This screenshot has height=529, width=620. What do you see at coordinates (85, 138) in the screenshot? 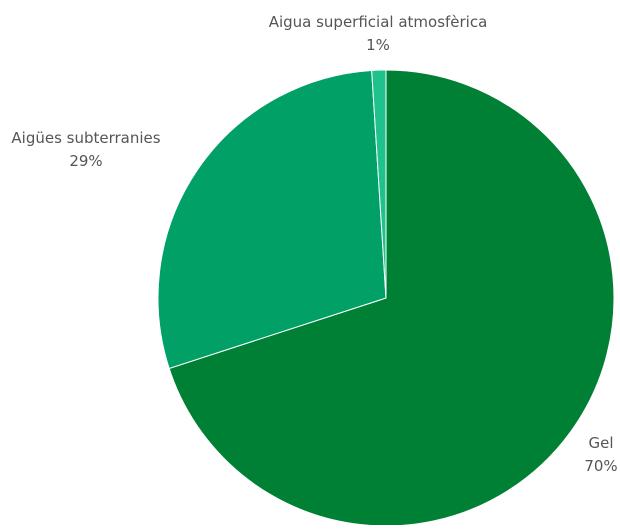
I see `slice-label-aigues-subterranies: Aigües subterranies` at bounding box center [85, 138].